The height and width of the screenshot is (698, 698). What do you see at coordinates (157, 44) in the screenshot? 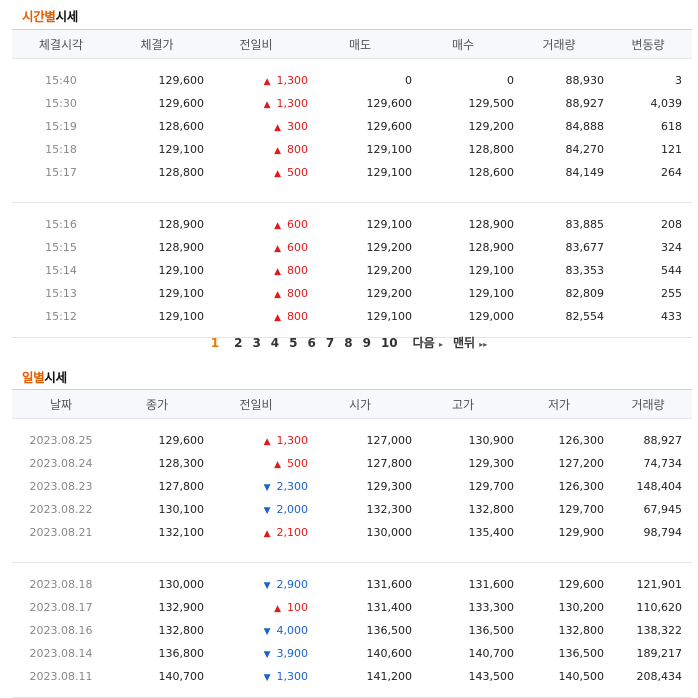
I see `col-header-price: 체결가` at bounding box center [157, 44].